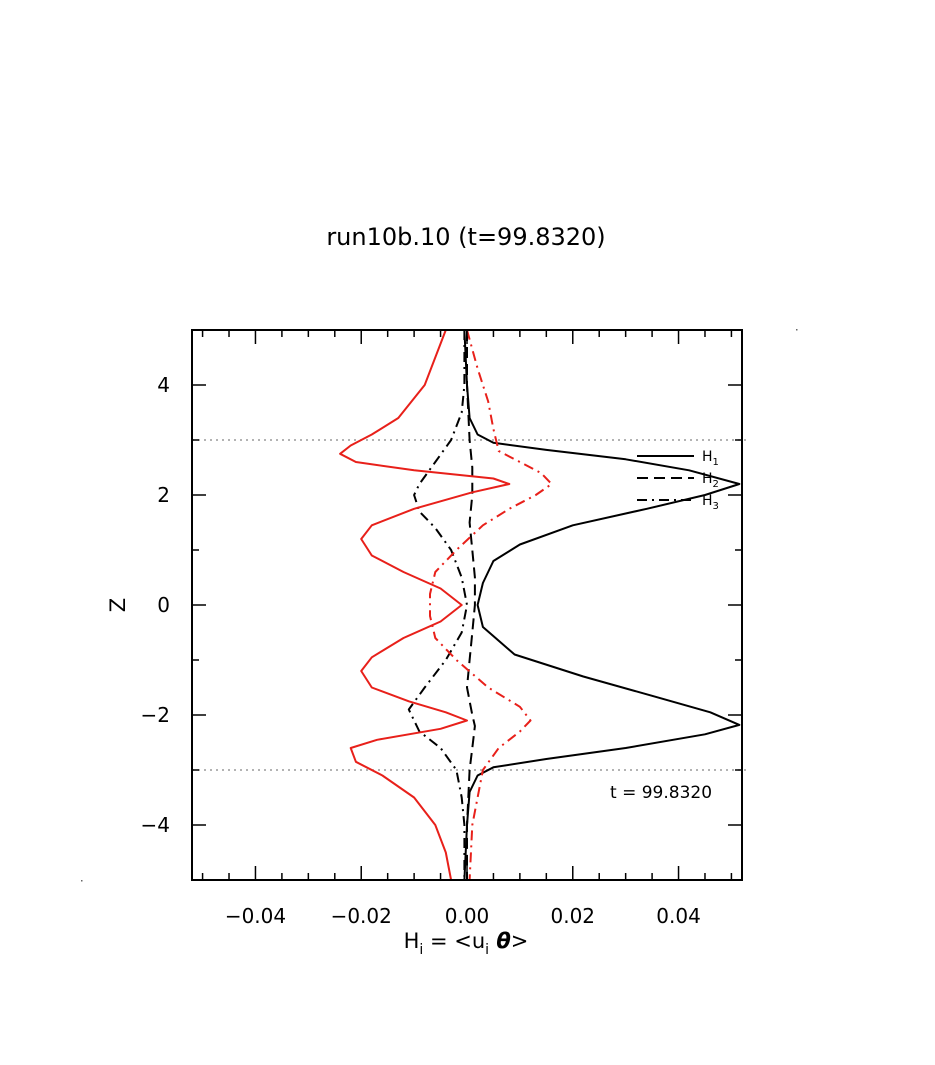  What do you see at coordinates (155, 825) in the screenshot?
I see `y-tick-label: −4` at bounding box center [155, 825].